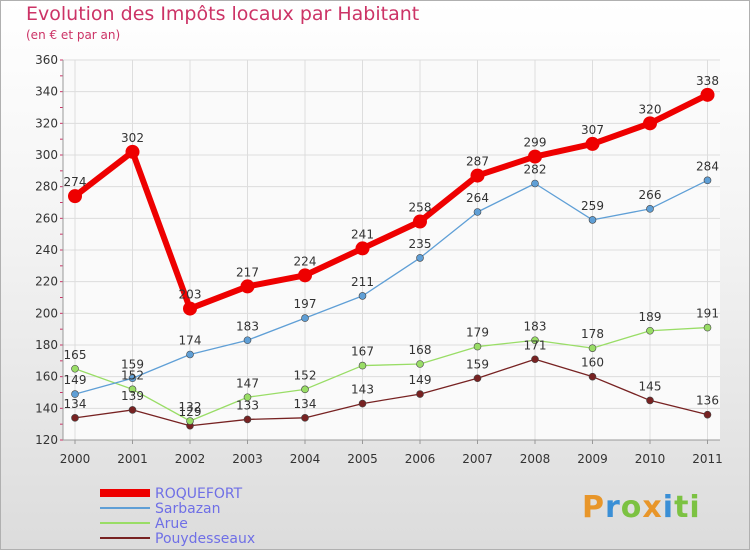  I want to click on data-label-arue: 165, so click(75, 355).